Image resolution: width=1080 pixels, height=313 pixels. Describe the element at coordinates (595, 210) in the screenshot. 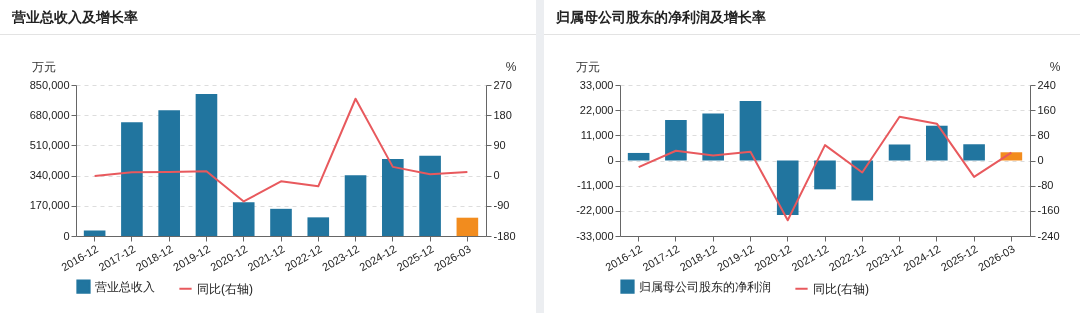

I see `y-tick-label: -22,000` at that location.